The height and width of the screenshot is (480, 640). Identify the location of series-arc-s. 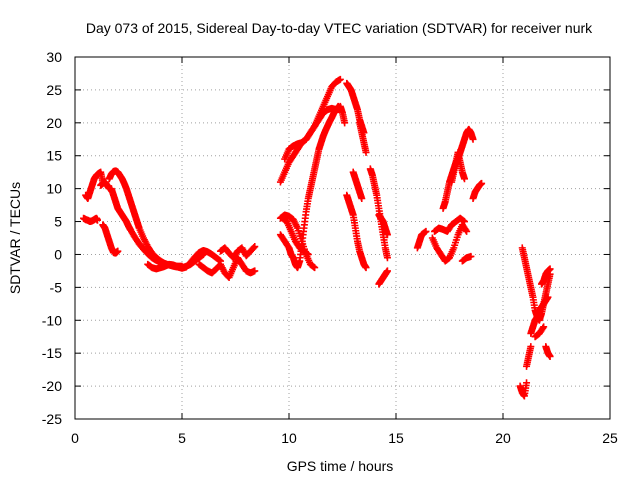
(357, 185).